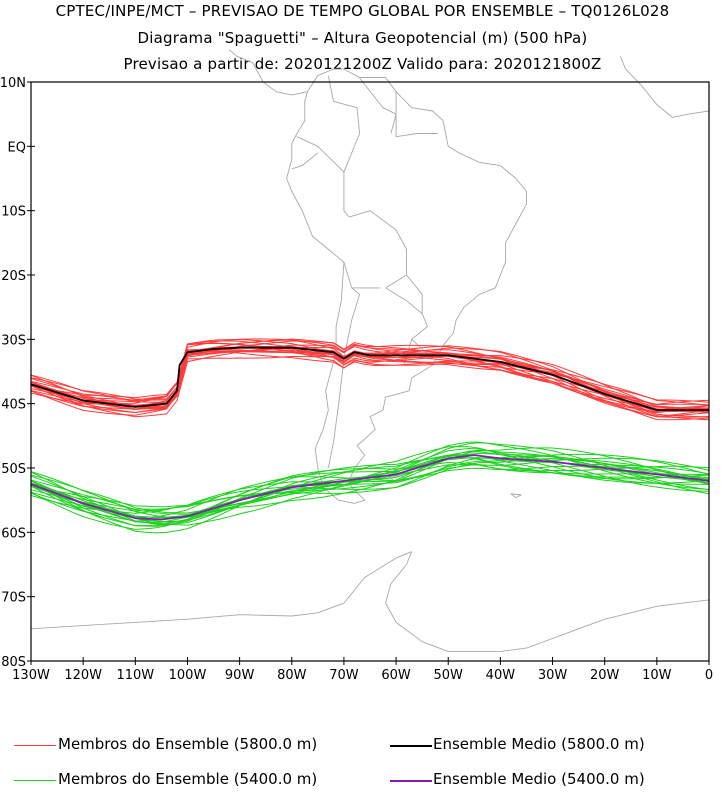 The height and width of the screenshot is (792, 725). I want to click on antarctica-coast-east, so click(547, 601).